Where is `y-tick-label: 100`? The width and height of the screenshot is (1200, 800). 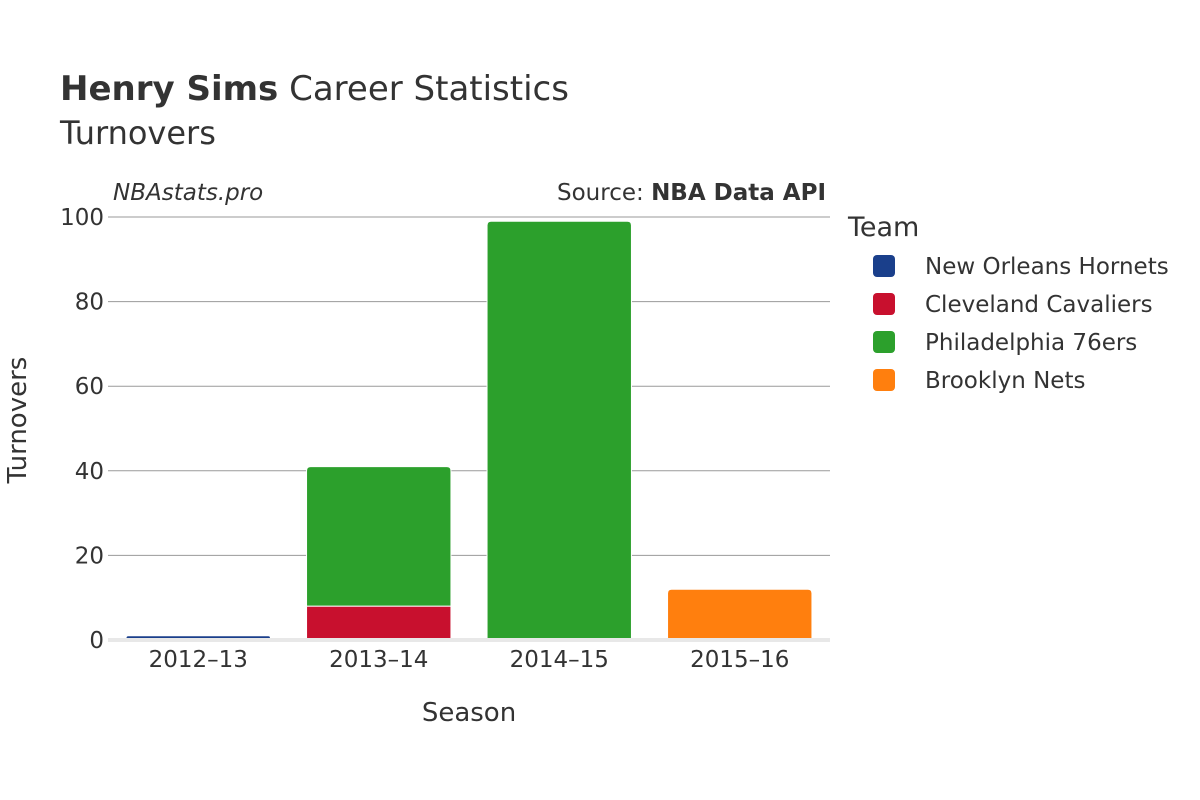 y-tick-label: 100 is located at coordinates (82, 218).